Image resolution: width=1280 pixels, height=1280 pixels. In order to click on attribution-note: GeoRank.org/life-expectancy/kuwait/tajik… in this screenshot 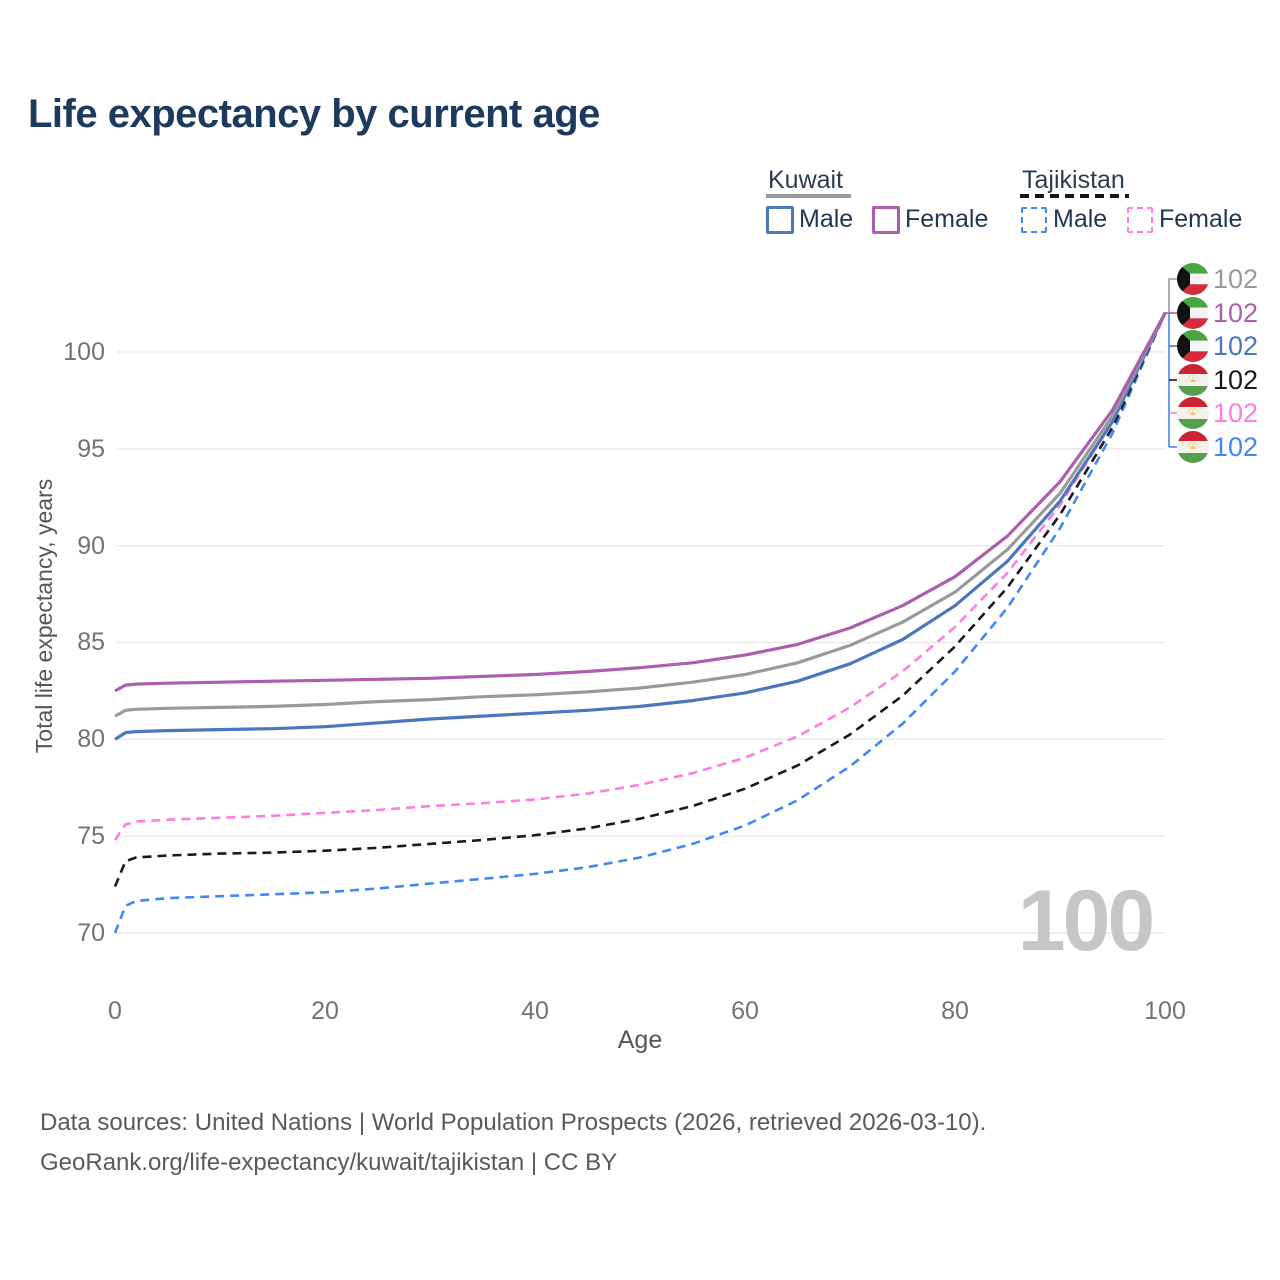, I will do `click(329, 1162)`.